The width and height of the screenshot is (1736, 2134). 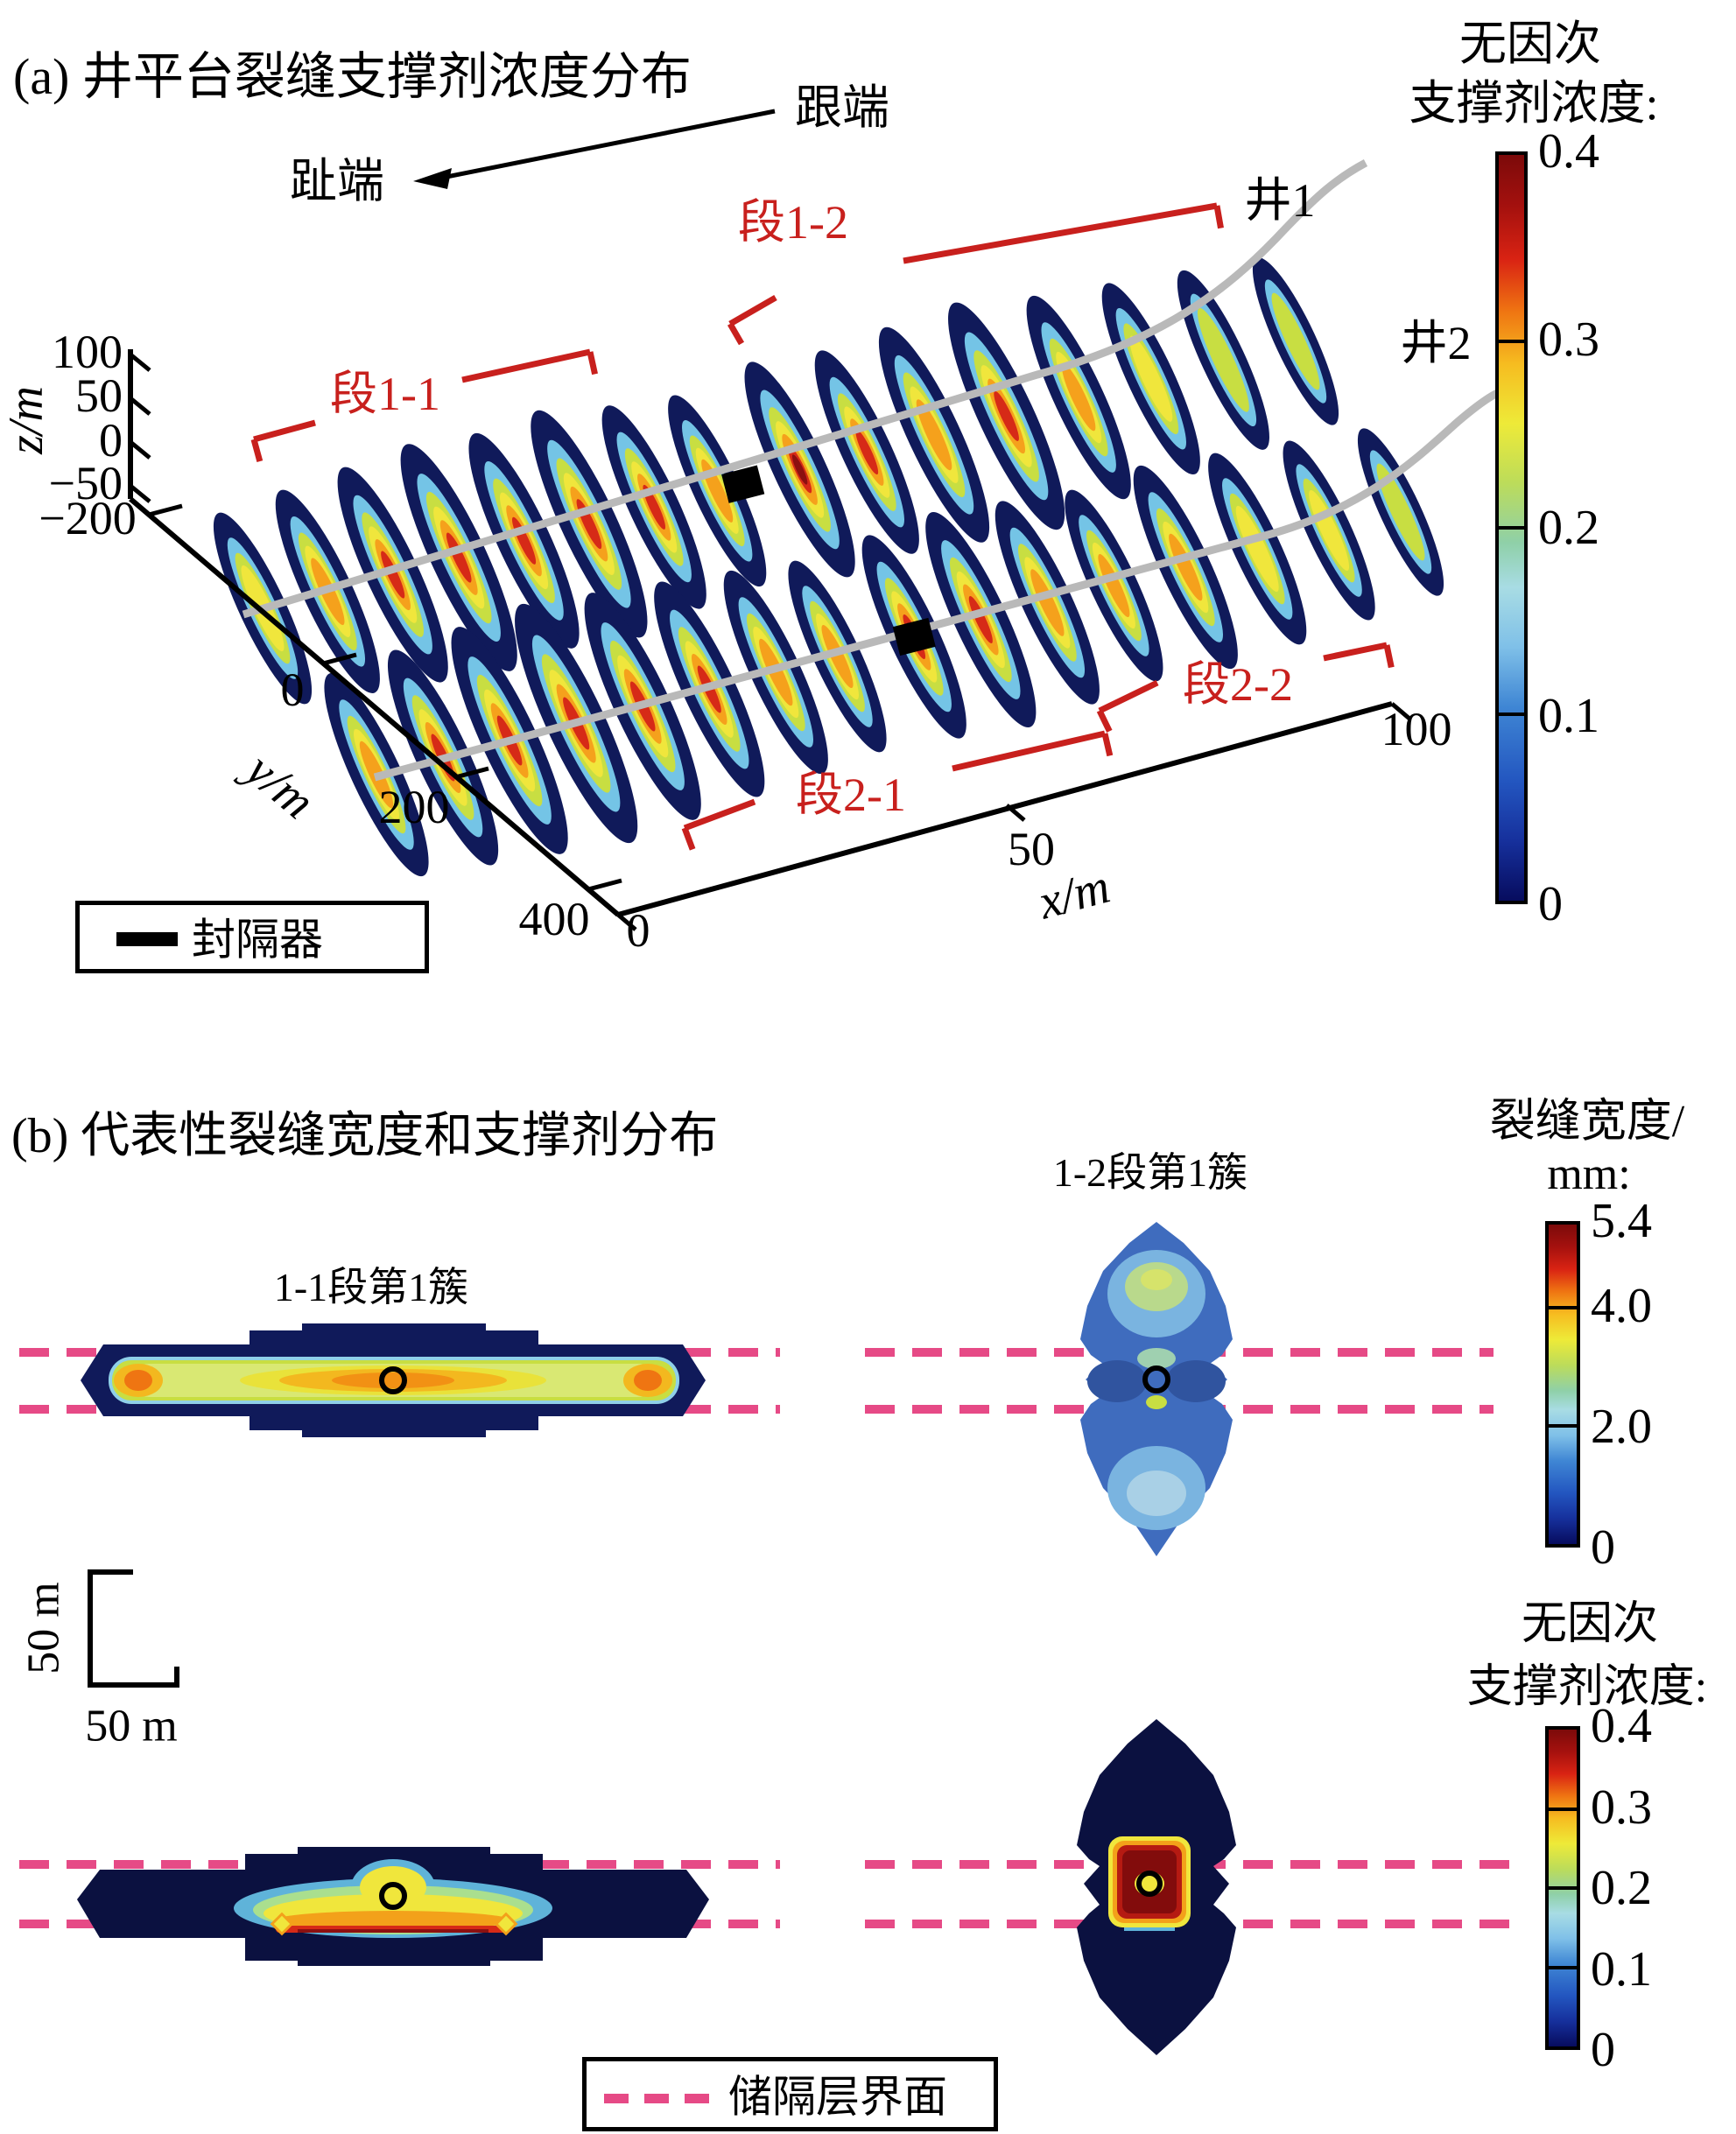 What do you see at coordinates (140, 406) in the screenshot?
I see `z-tick` at bounding box center [140, 406].